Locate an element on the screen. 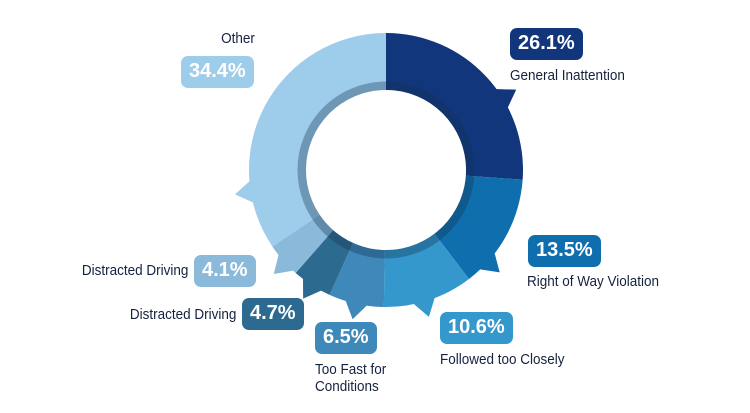  slice-label: Followed too Closely is located at coordinates (502, 359).